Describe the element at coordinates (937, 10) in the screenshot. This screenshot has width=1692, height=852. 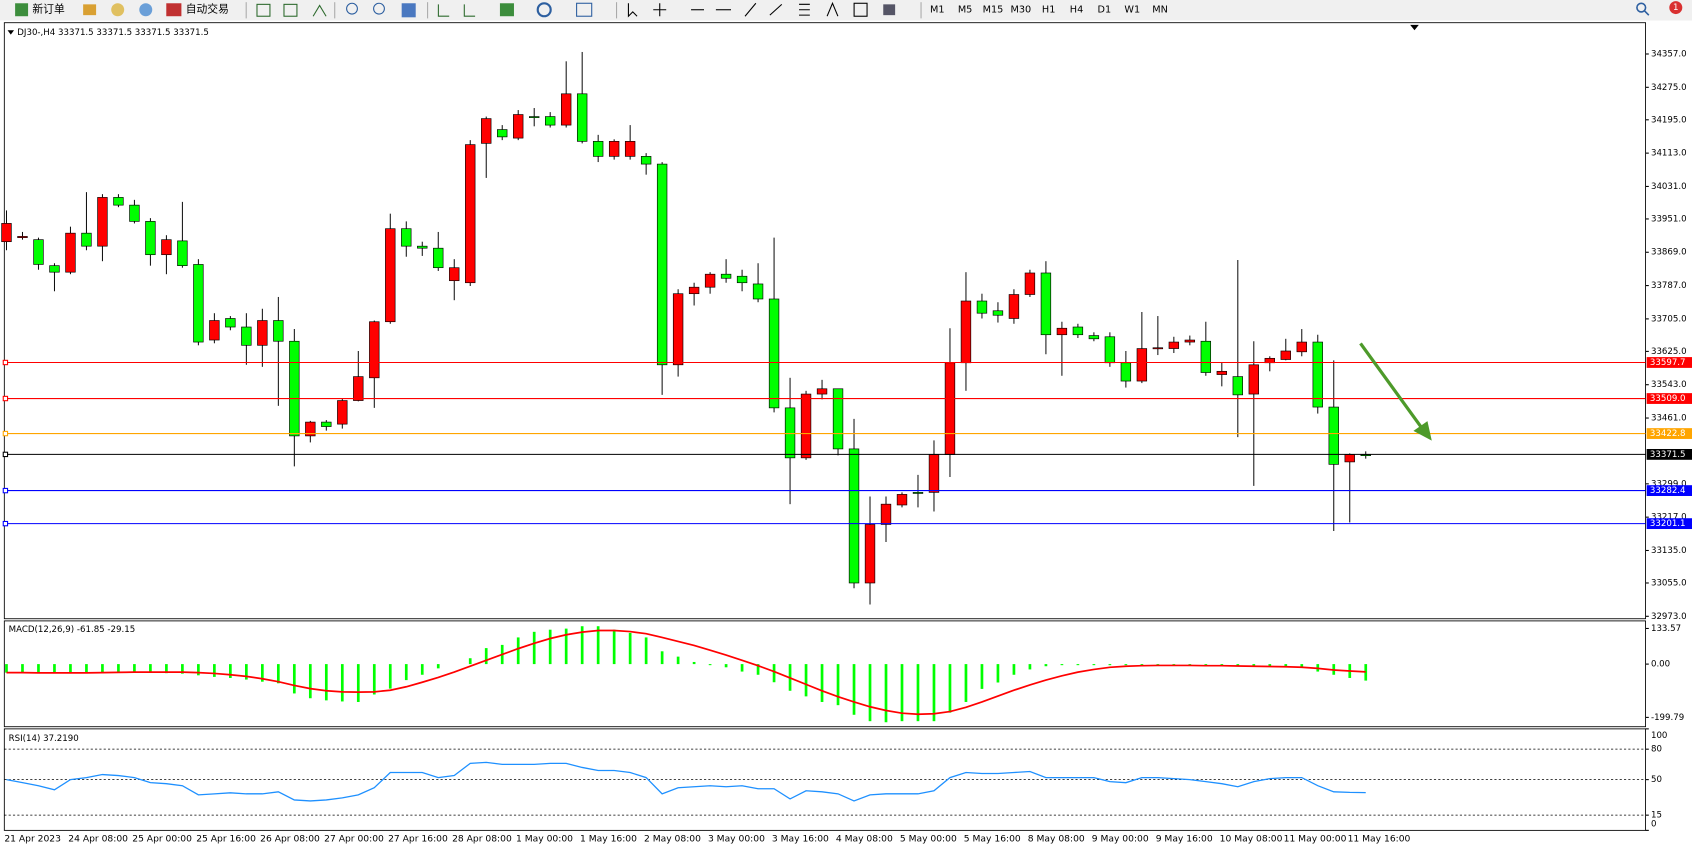
I see `timeframe-button: M1` at that location.